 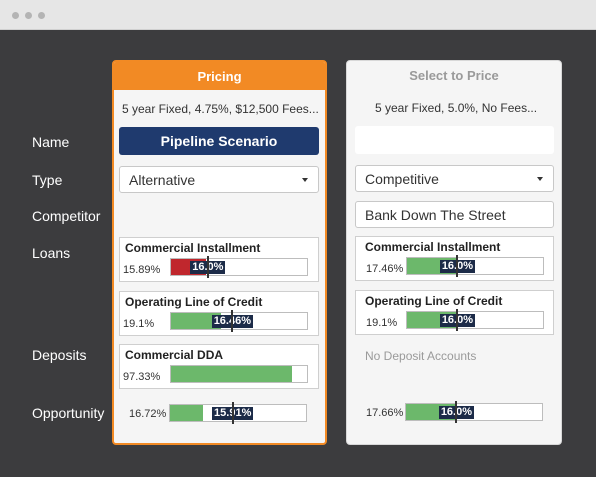 I want to click on row-label-deposits: Deposits, so click(x=59, y=355).